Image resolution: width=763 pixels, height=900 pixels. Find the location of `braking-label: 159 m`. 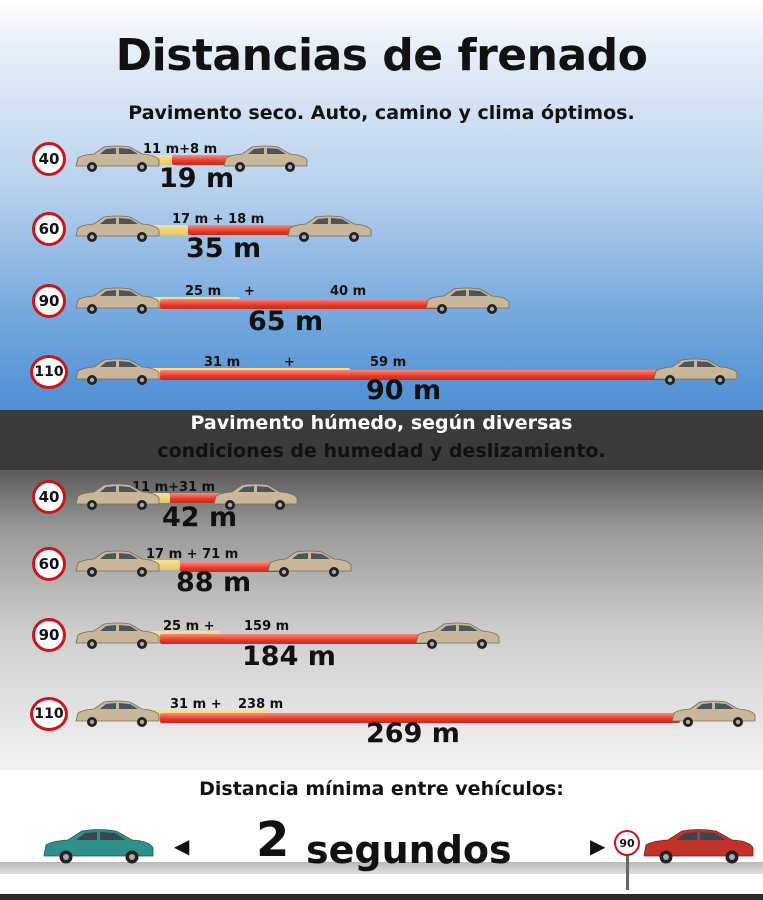

braking-label: 159 m is located at coordinates (267, 626).